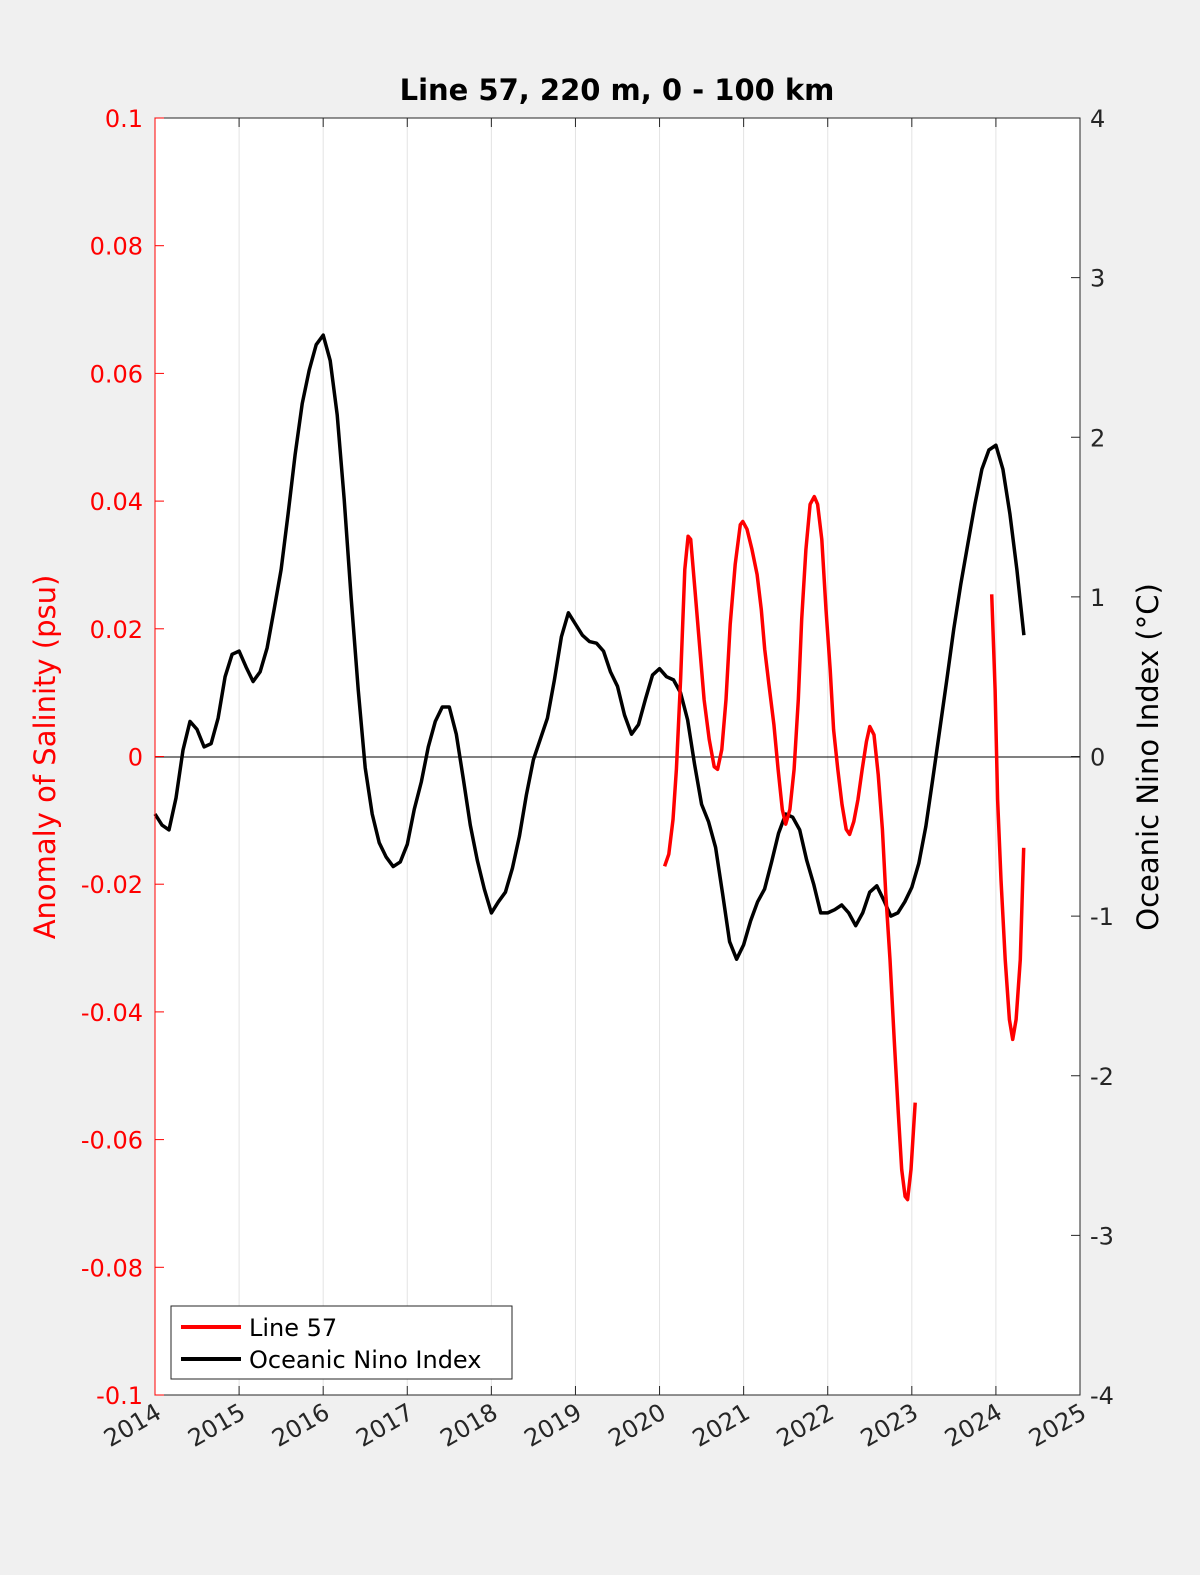 Image resolution: width=1200 pixels, height=1575 pixels. I want to click on y-left-tick-label: 0.08, so click(116, 247).